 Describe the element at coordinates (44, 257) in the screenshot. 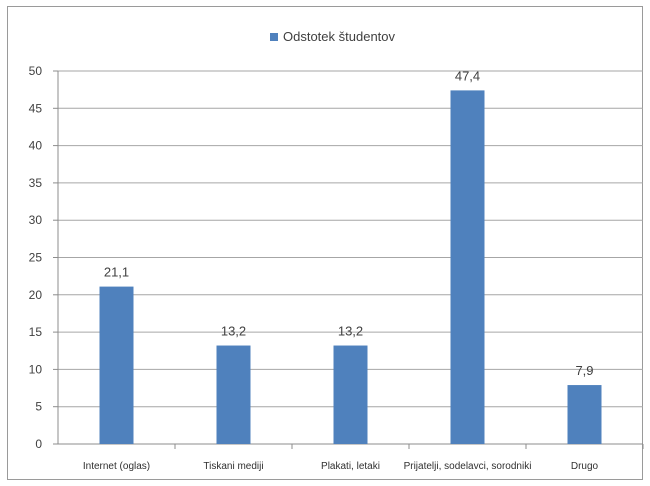

I see `y-axis: 0 5 10 15 20 25 30 35 40 45 50` at that location.